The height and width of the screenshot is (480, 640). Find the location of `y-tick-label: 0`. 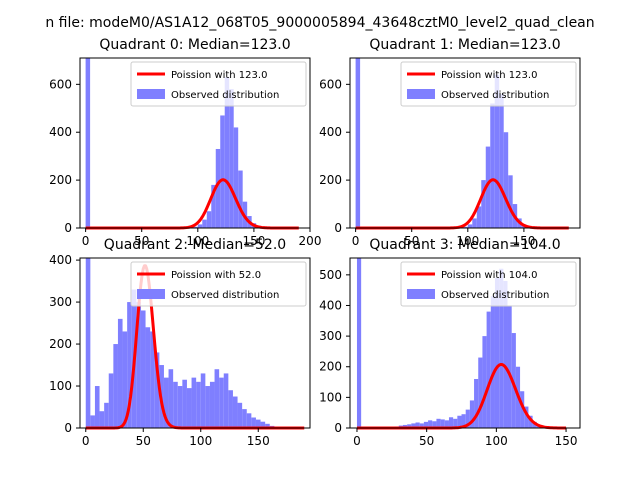

y-tick-label: 0 is located at coordinates (68, 428).